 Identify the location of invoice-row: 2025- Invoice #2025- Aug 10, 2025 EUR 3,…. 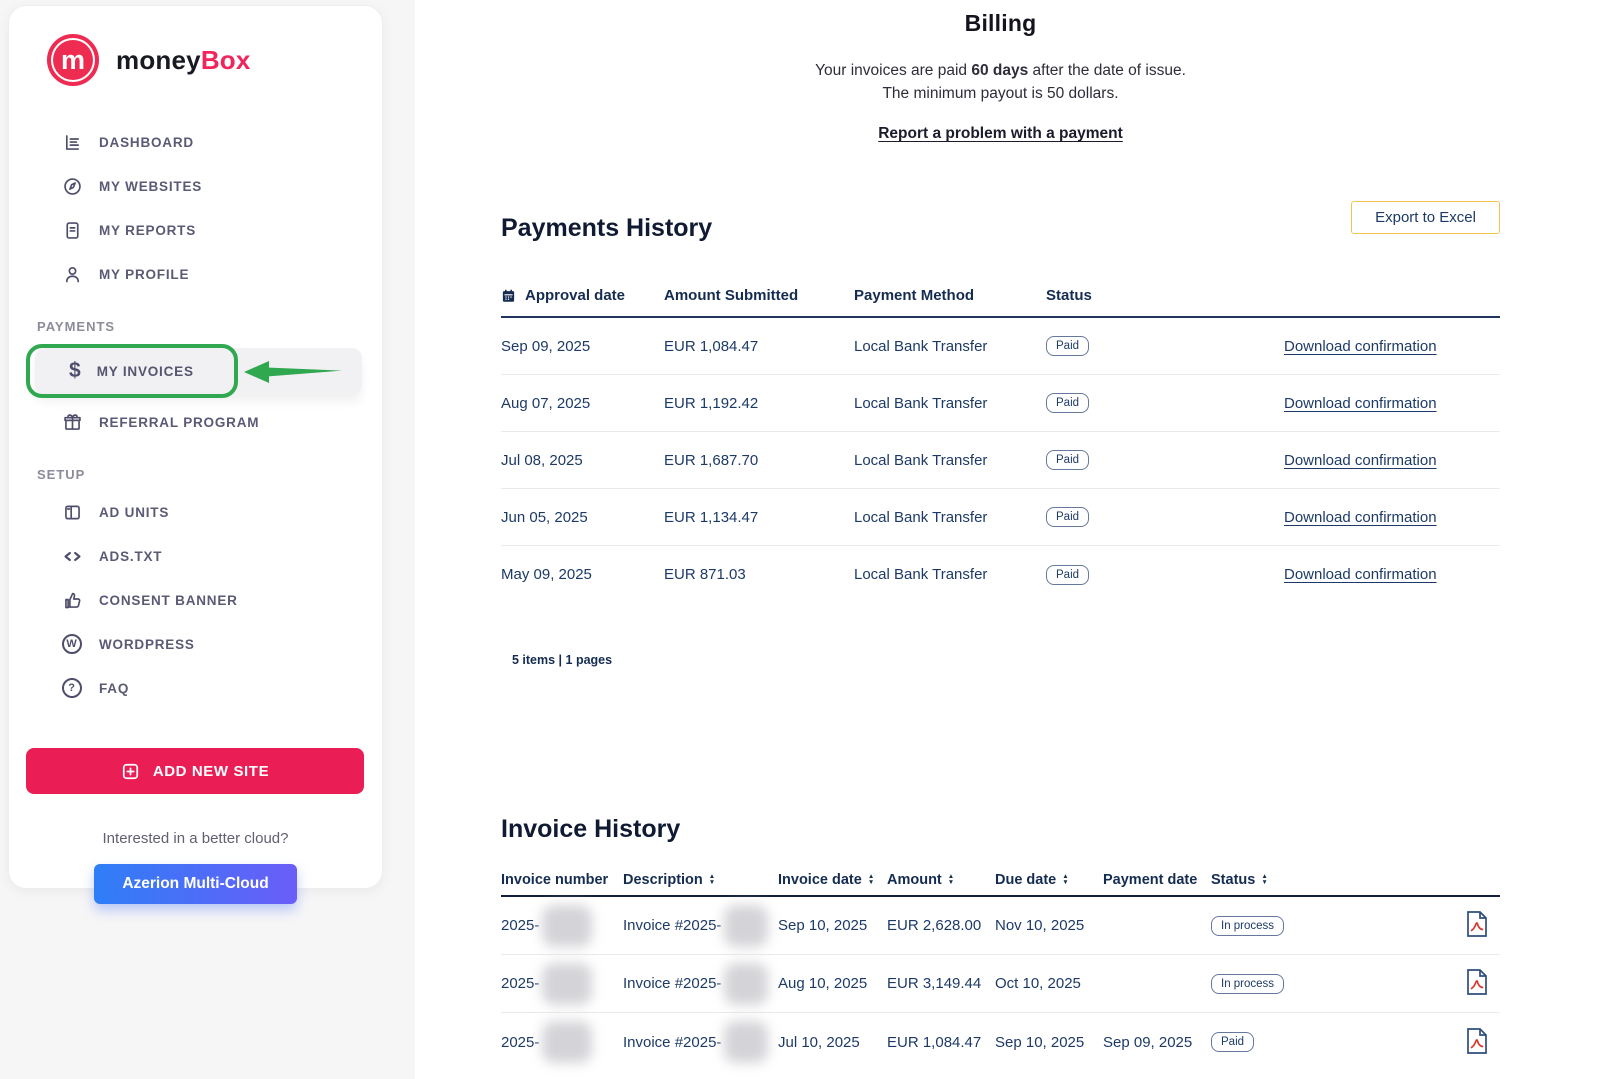
(1000, 984).